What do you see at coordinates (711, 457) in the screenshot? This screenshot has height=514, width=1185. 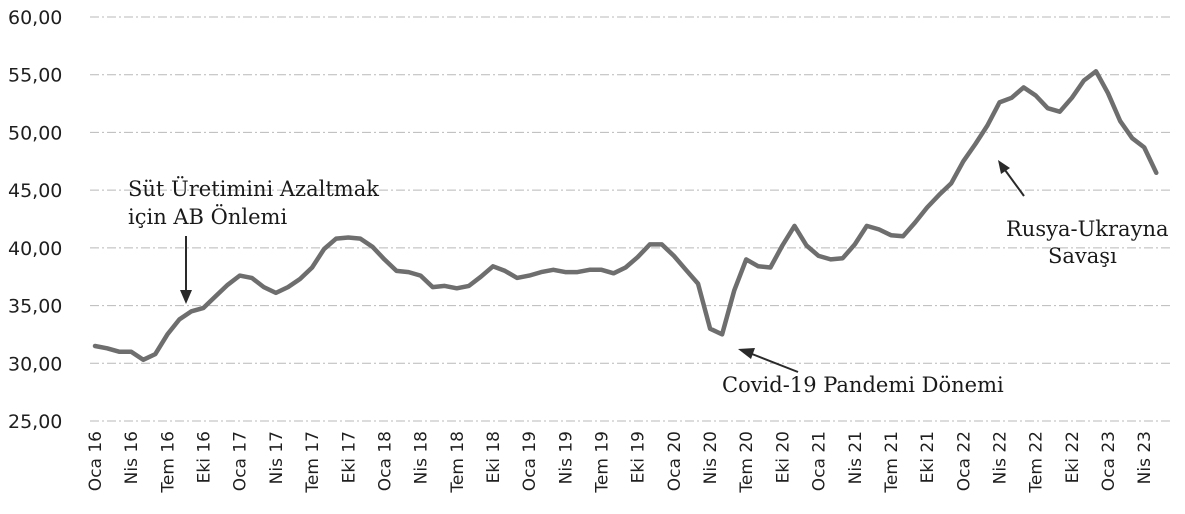 I see `x-tick-label: Nis 20` at bounding box center [711, 457].